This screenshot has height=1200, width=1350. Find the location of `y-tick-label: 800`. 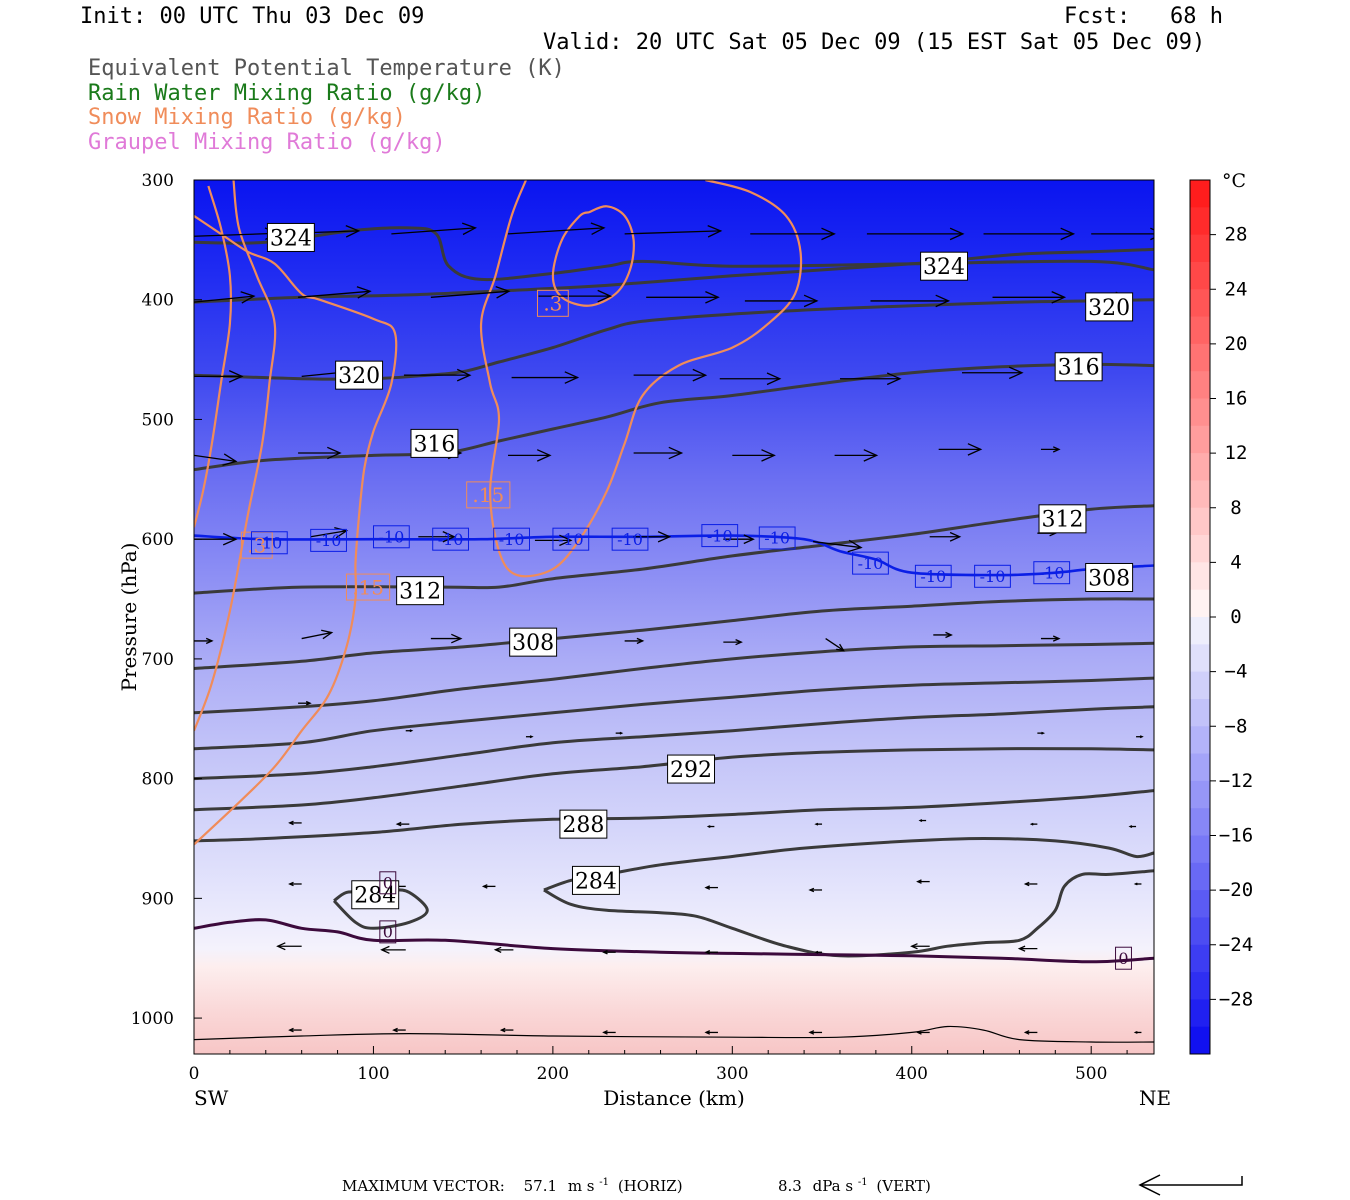

y-tick-label: 800 is located at coordinates (158, 780).